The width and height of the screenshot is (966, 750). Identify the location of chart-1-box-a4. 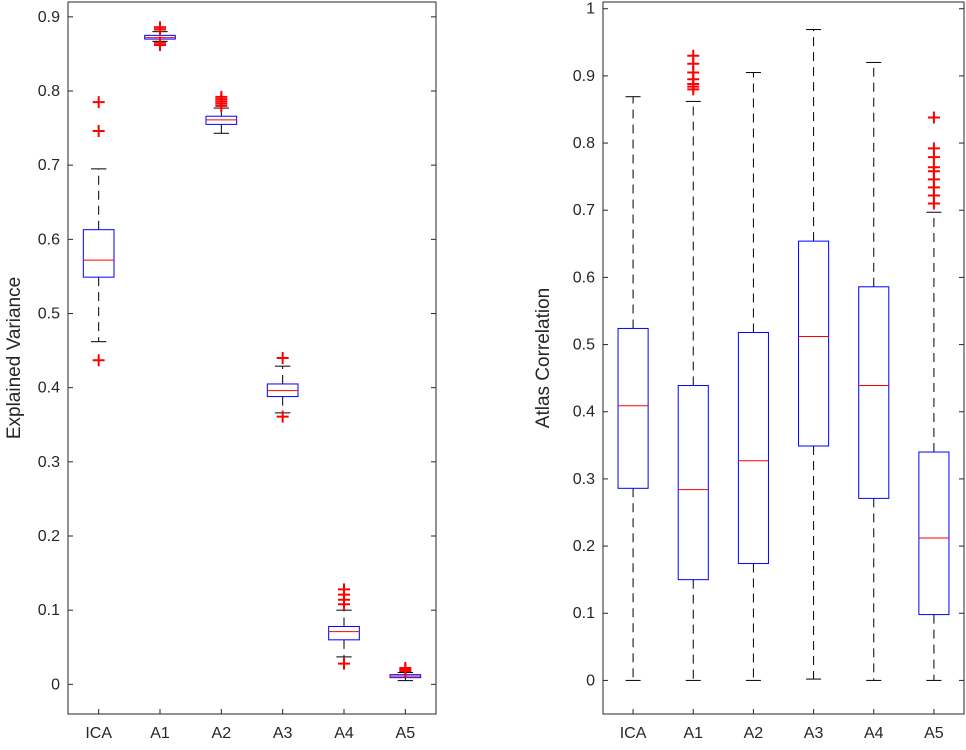
(344, 633).